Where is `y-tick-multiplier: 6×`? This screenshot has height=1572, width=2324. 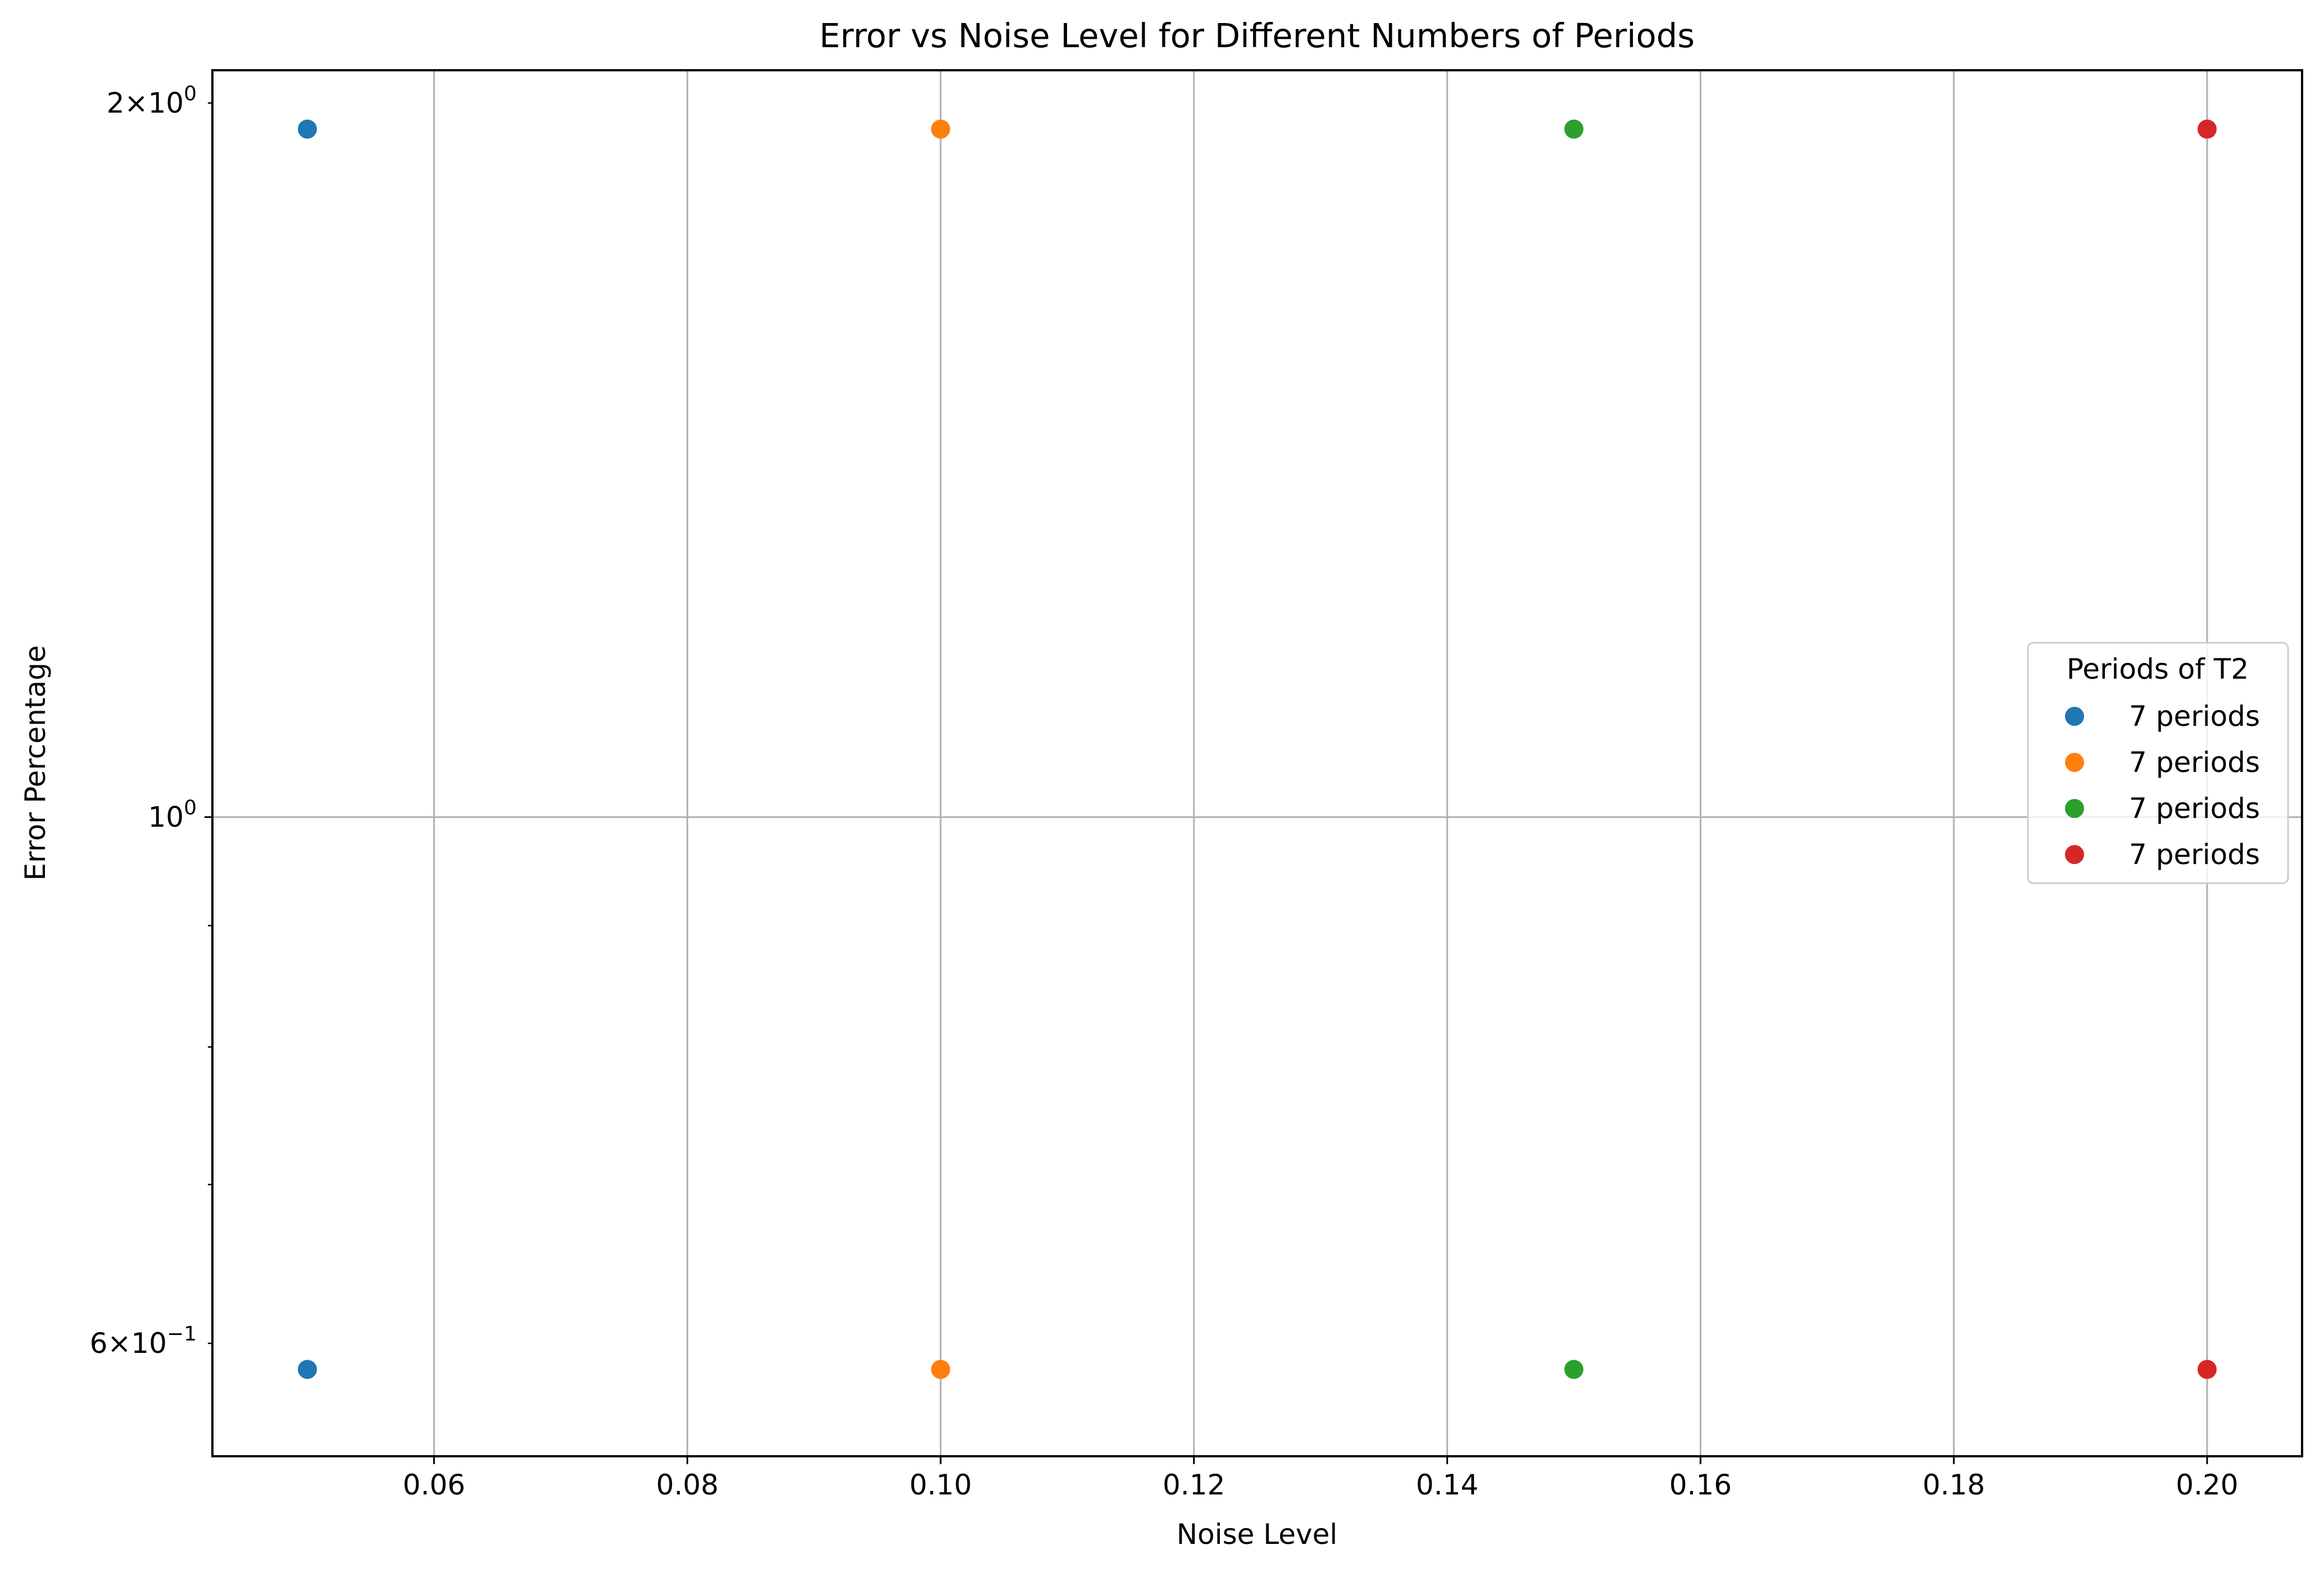
y-tick-multiplier: 6× is located at coordinates (110, 1343).